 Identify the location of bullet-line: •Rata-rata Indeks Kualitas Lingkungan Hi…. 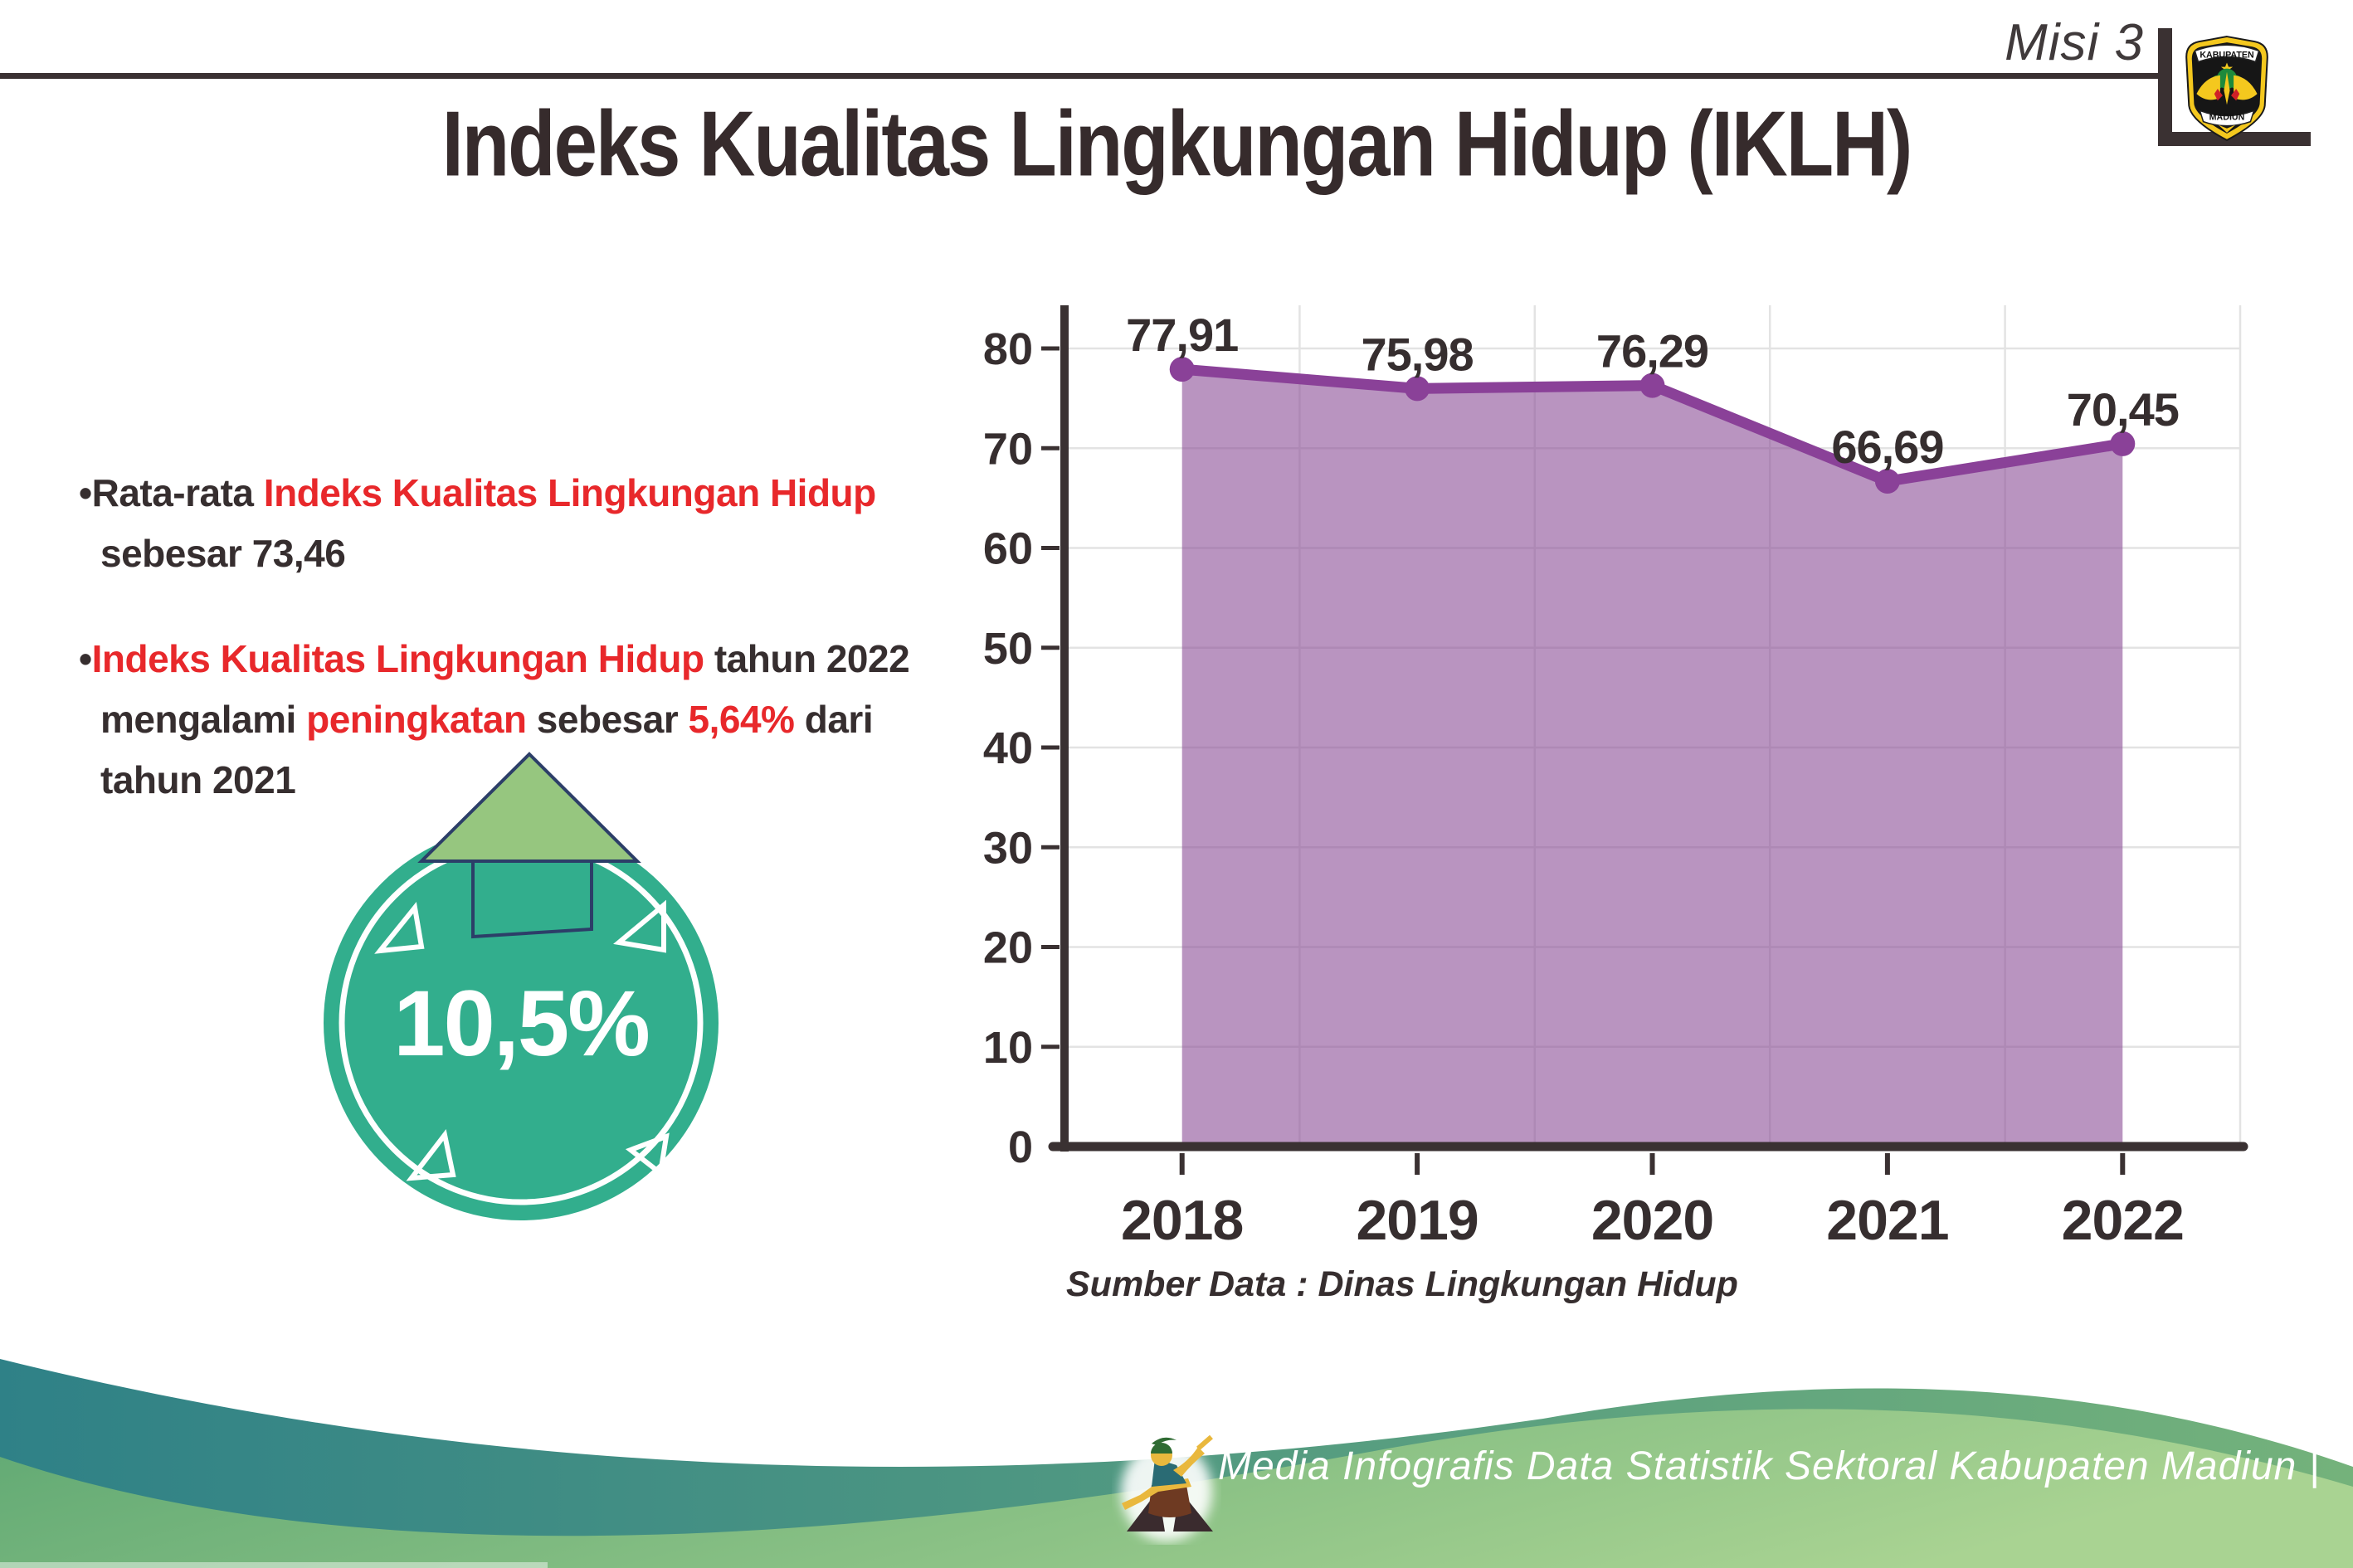
(477, 492).